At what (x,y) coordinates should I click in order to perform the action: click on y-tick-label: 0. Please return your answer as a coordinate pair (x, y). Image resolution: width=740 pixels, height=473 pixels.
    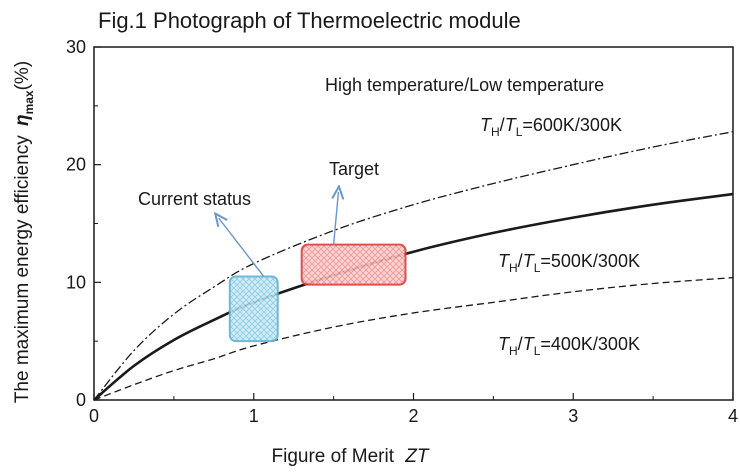
    Looking at the image, I should click on (81, 400).